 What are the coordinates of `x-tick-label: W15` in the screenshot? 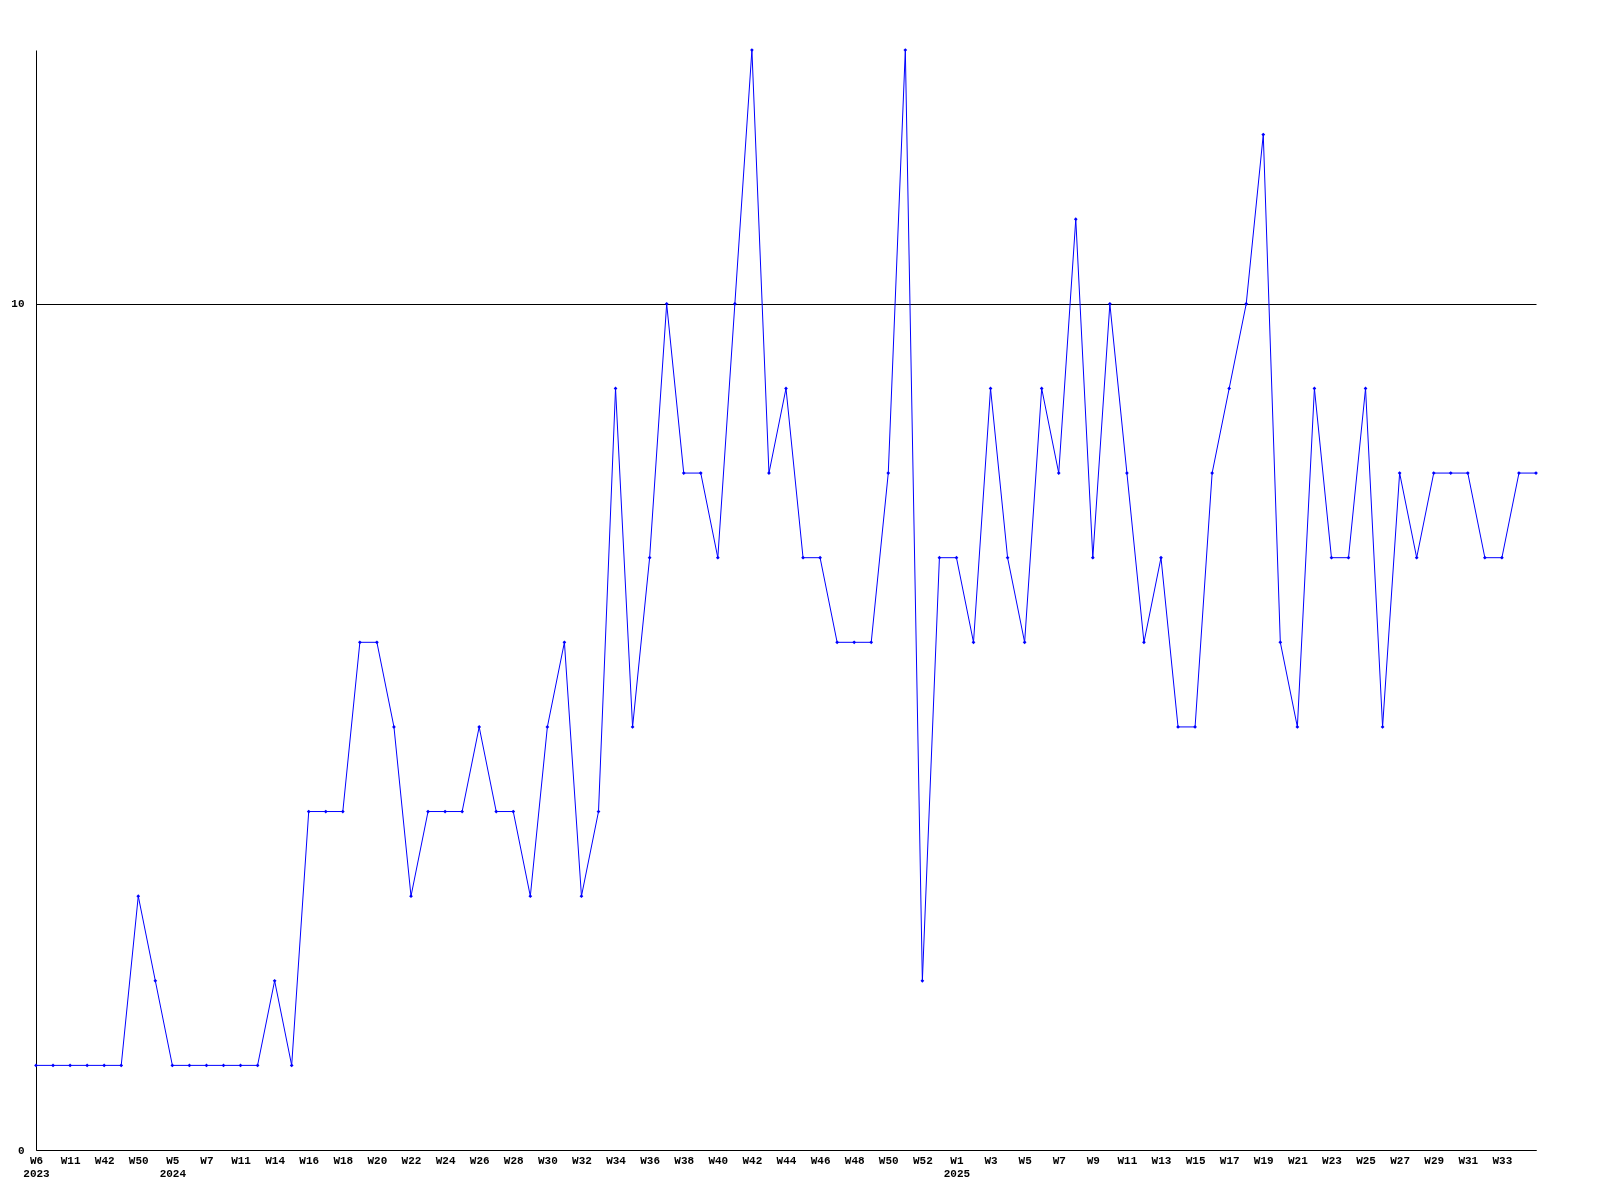 It's located at (1195, 1160).